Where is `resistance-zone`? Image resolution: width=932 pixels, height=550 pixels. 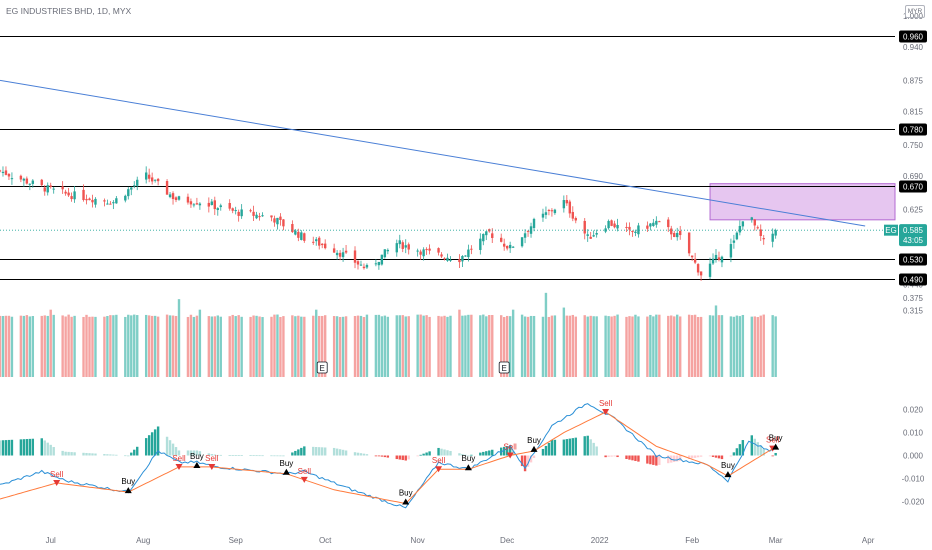
resistance-zone is located at coordinates (802, 202).